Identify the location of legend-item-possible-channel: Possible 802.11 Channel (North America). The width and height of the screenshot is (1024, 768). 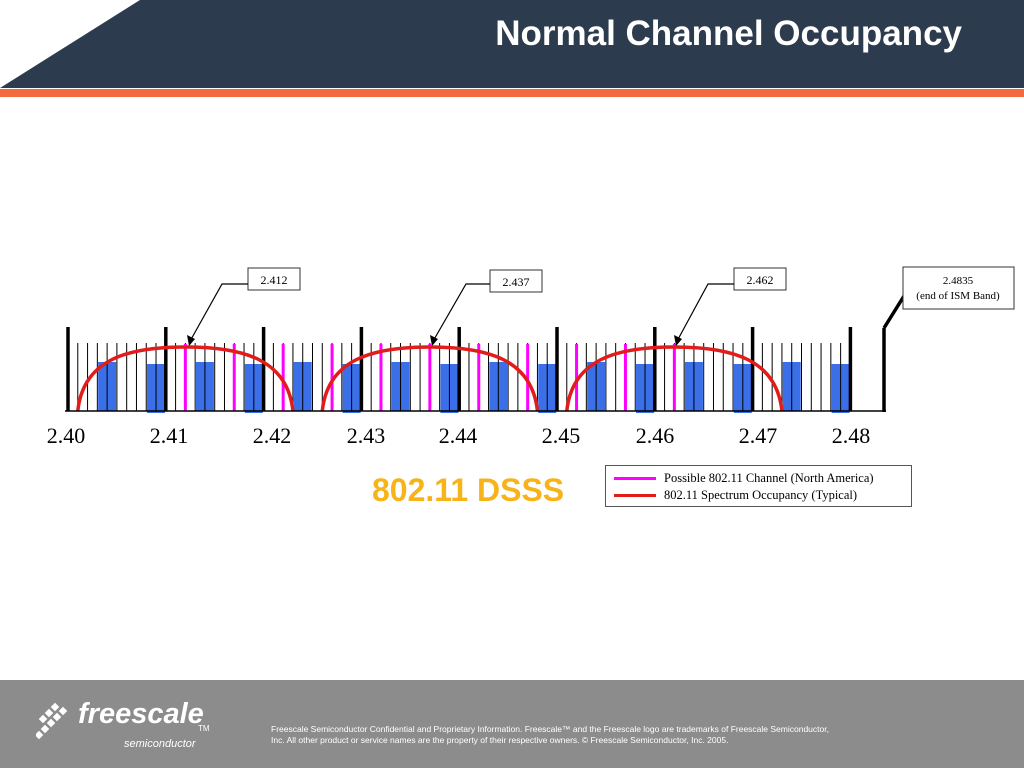
(744, 478).